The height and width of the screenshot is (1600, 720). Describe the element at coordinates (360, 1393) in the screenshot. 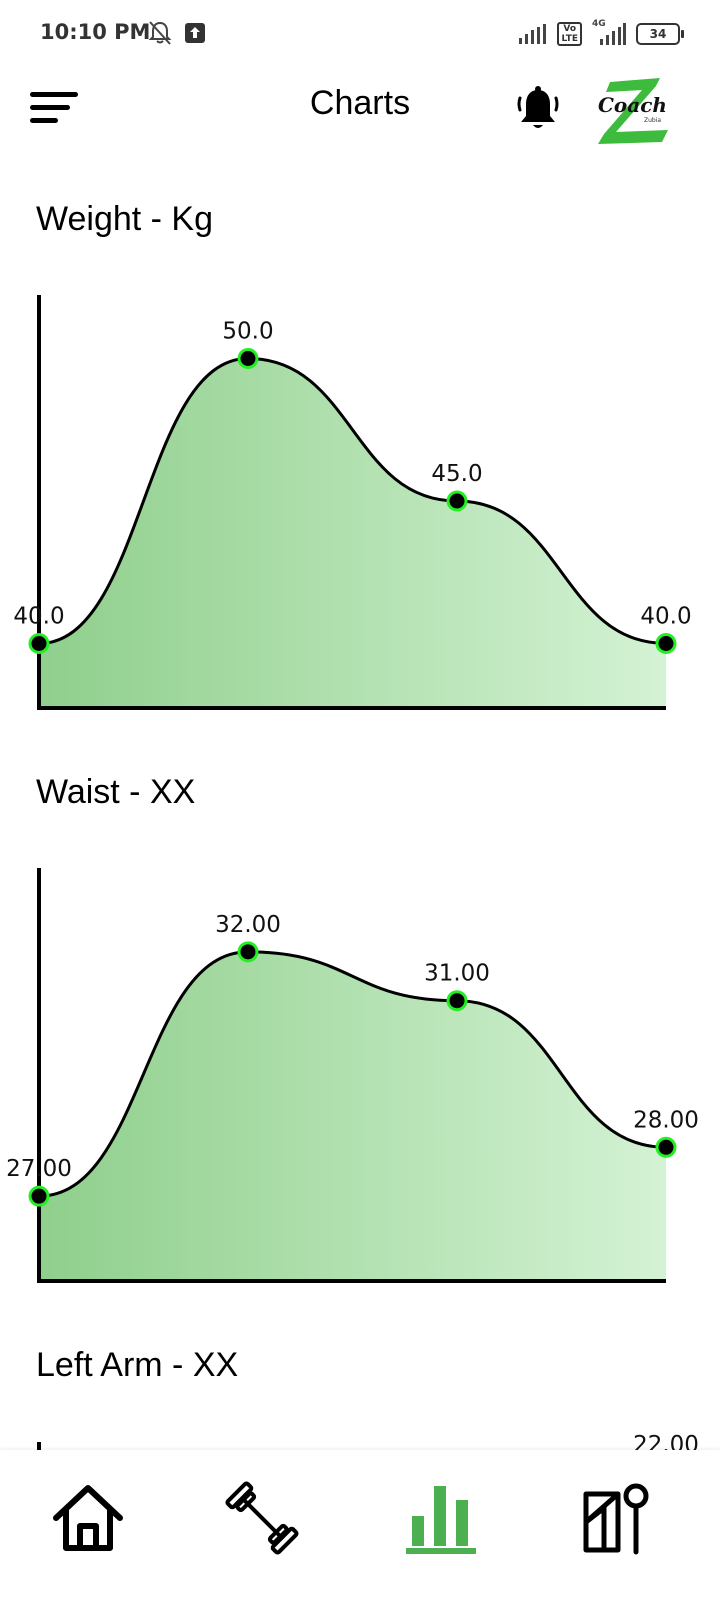

I see `left-arm-chart-section: Left Arm - XX 22.00` at that location.